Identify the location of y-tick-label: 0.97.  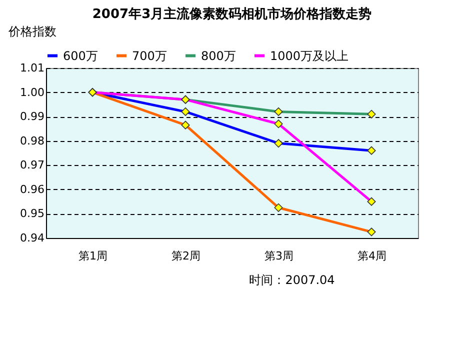
(32, 165).